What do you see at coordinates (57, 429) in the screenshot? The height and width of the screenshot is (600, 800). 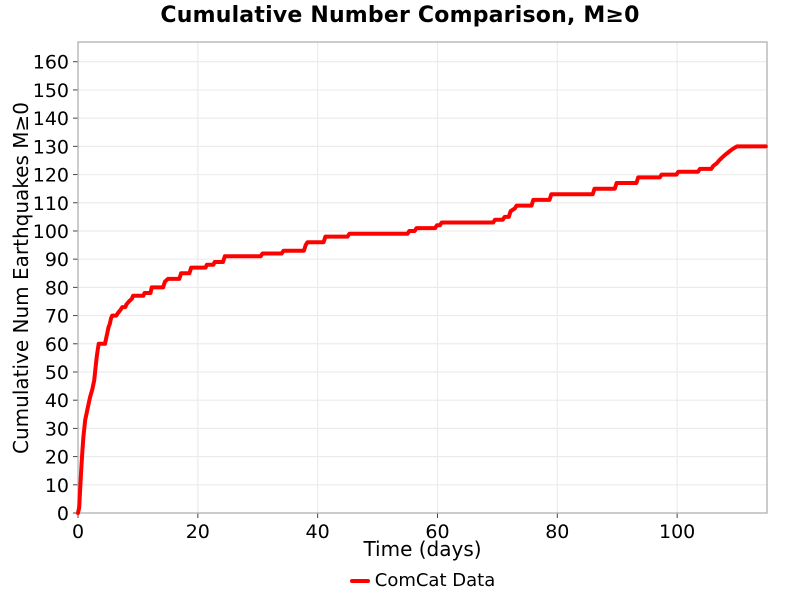 I see `svg-text: 30` at bounding box center [57, 429].